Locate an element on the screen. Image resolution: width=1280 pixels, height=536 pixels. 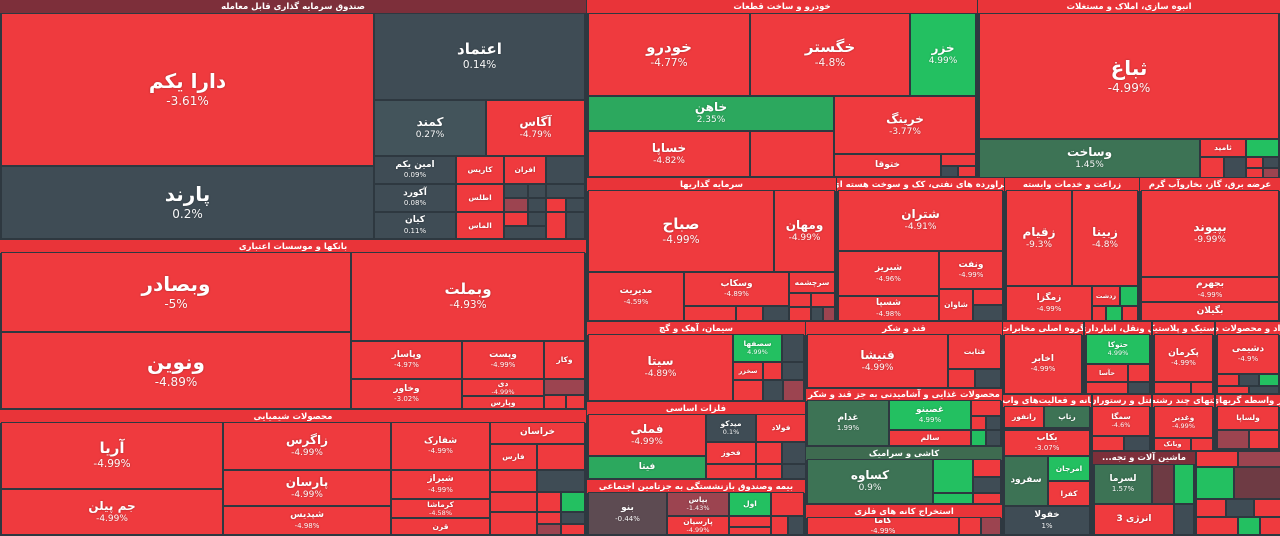
stock-tile: فارس is located at coordinates (513, 457).